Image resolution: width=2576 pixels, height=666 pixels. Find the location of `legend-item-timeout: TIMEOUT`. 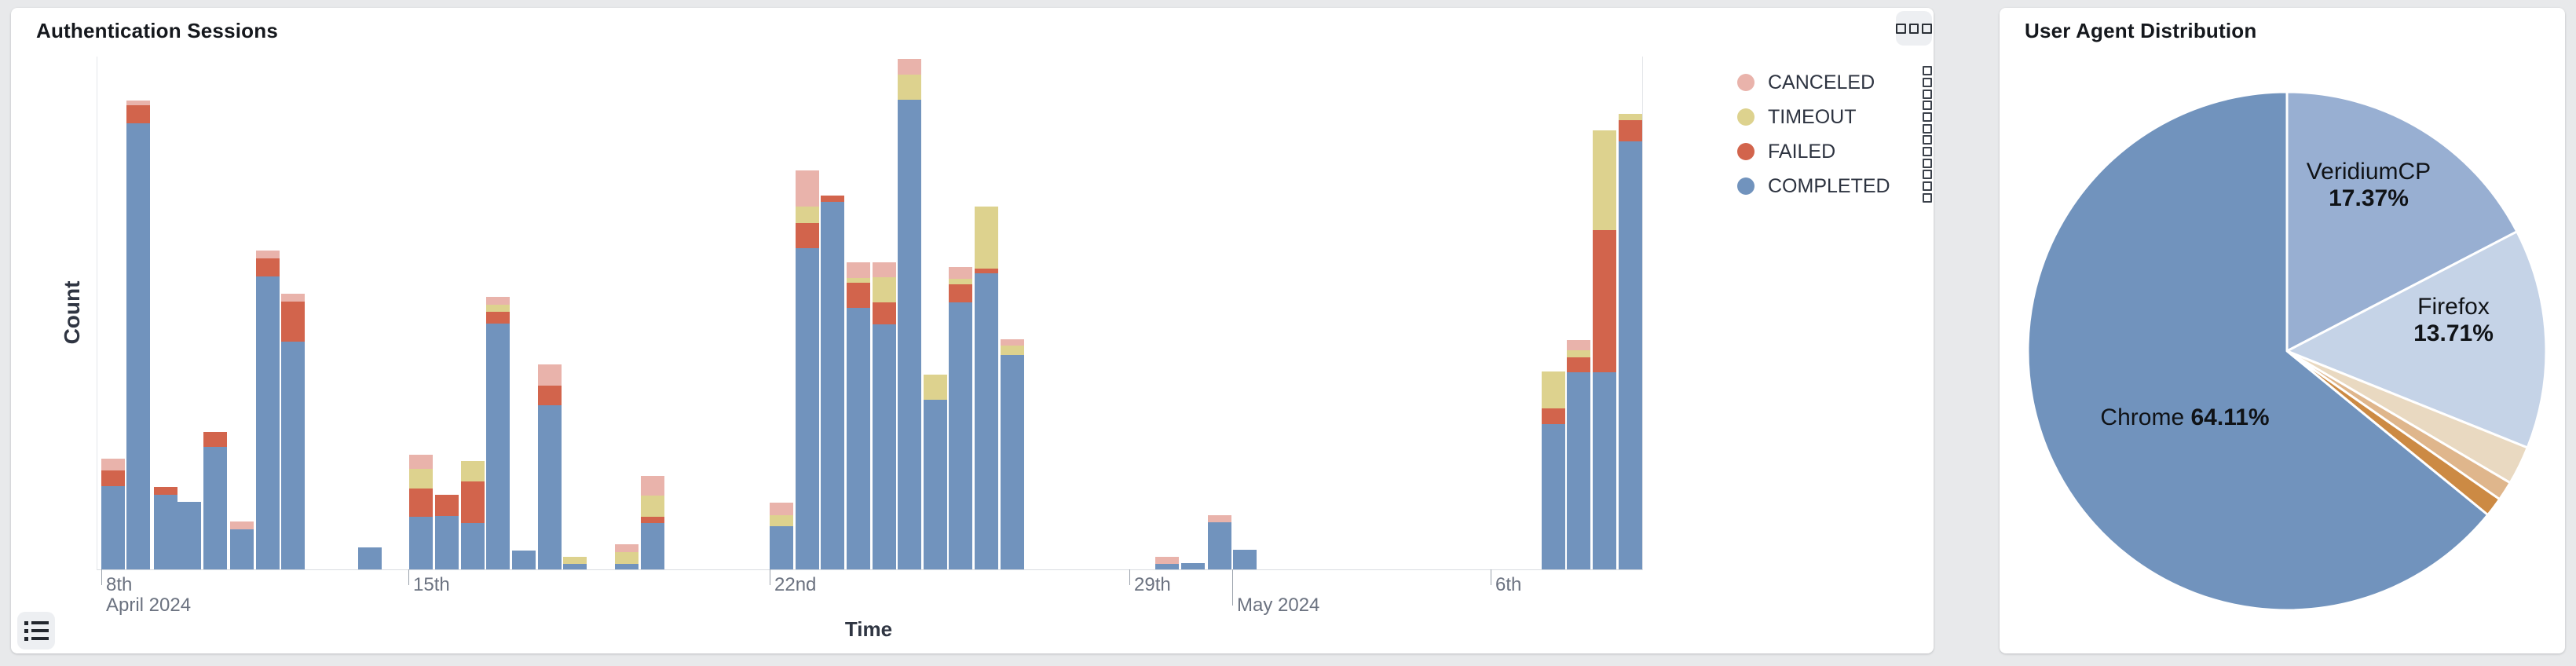

legend-item-timeout: TIMEOUT is located at coordinates (1835, 117).